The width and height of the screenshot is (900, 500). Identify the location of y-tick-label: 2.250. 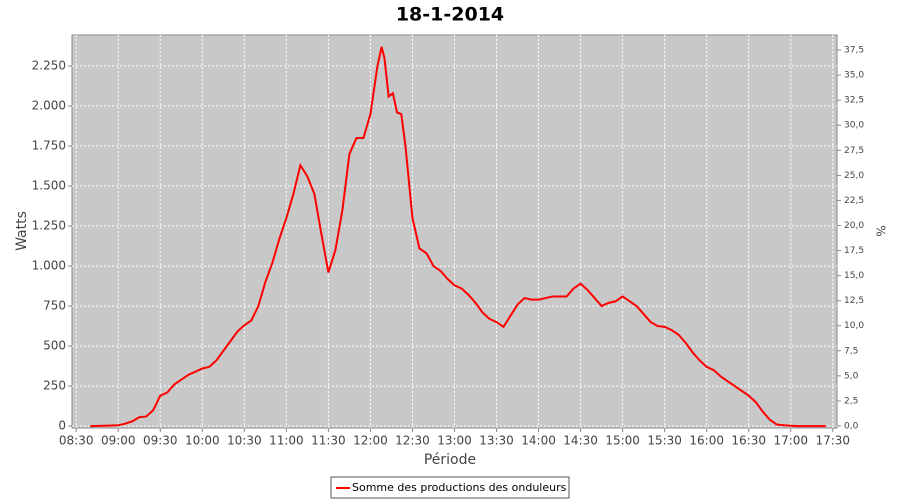
(49, 66).